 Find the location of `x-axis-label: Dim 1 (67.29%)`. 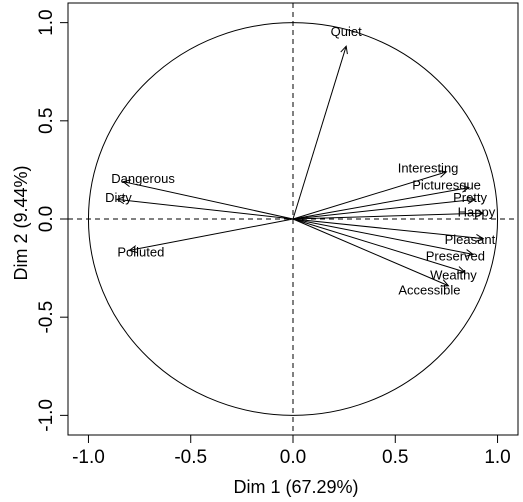

x-axis-label: Dim 1 (67.29%) is located at coordinates (295, 487).